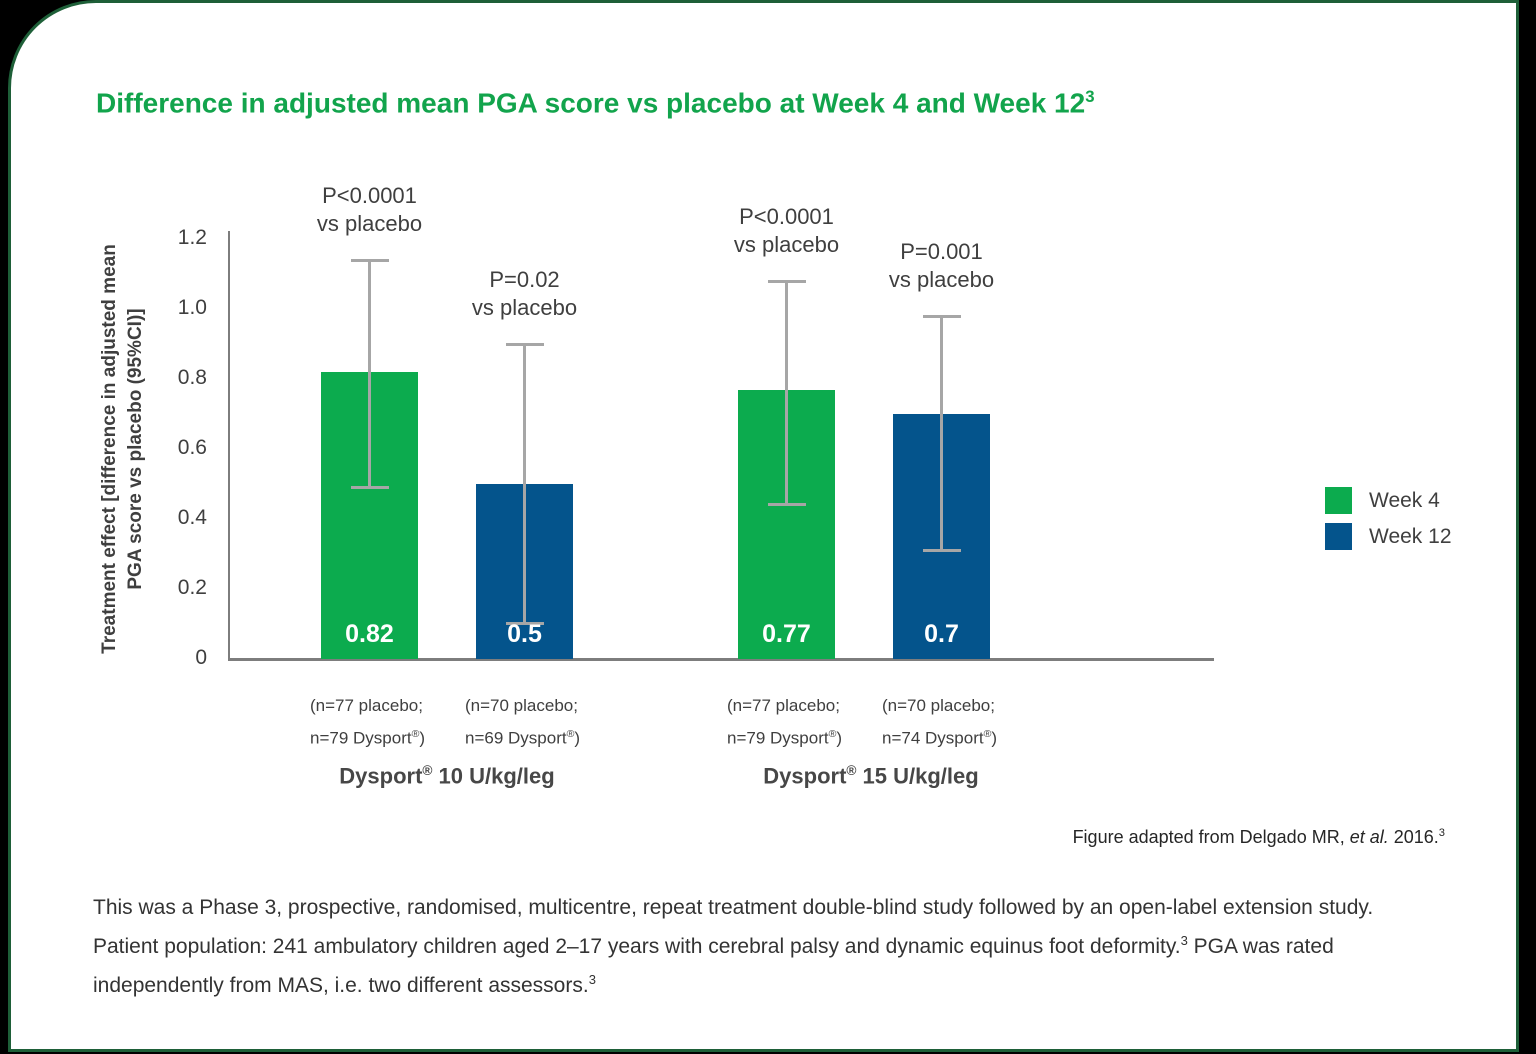  Describe the element at coordinates (525, 294) in the screenshot. I see `p-value-label: P=0.02 vs placebo` at that location.